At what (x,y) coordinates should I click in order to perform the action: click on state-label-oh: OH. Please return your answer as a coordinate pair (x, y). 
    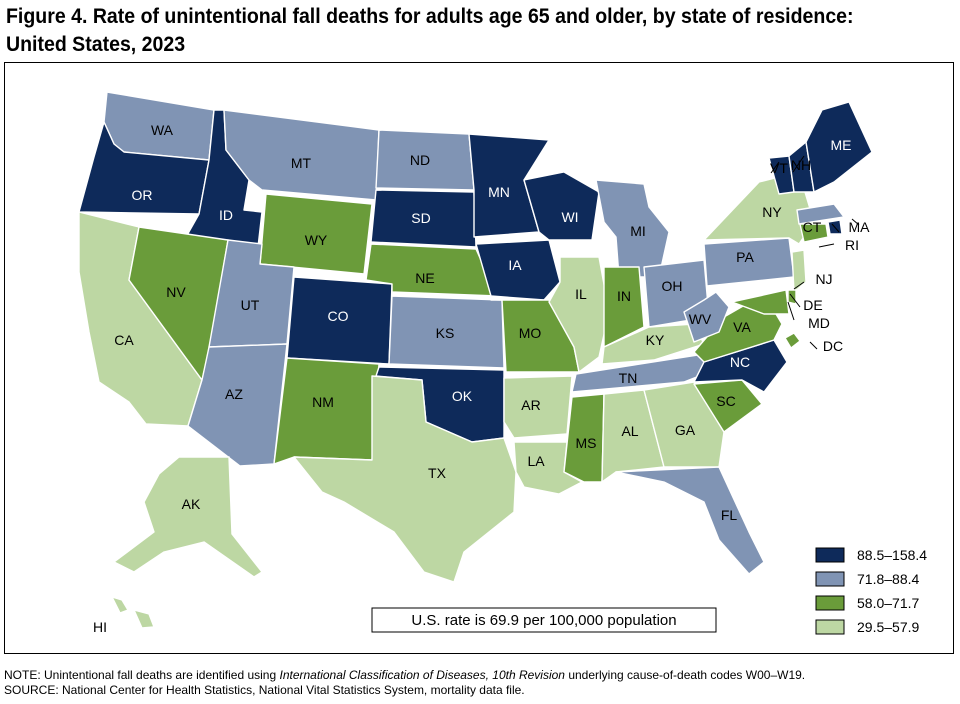
    Looking at the image, I should click on (672, 286).